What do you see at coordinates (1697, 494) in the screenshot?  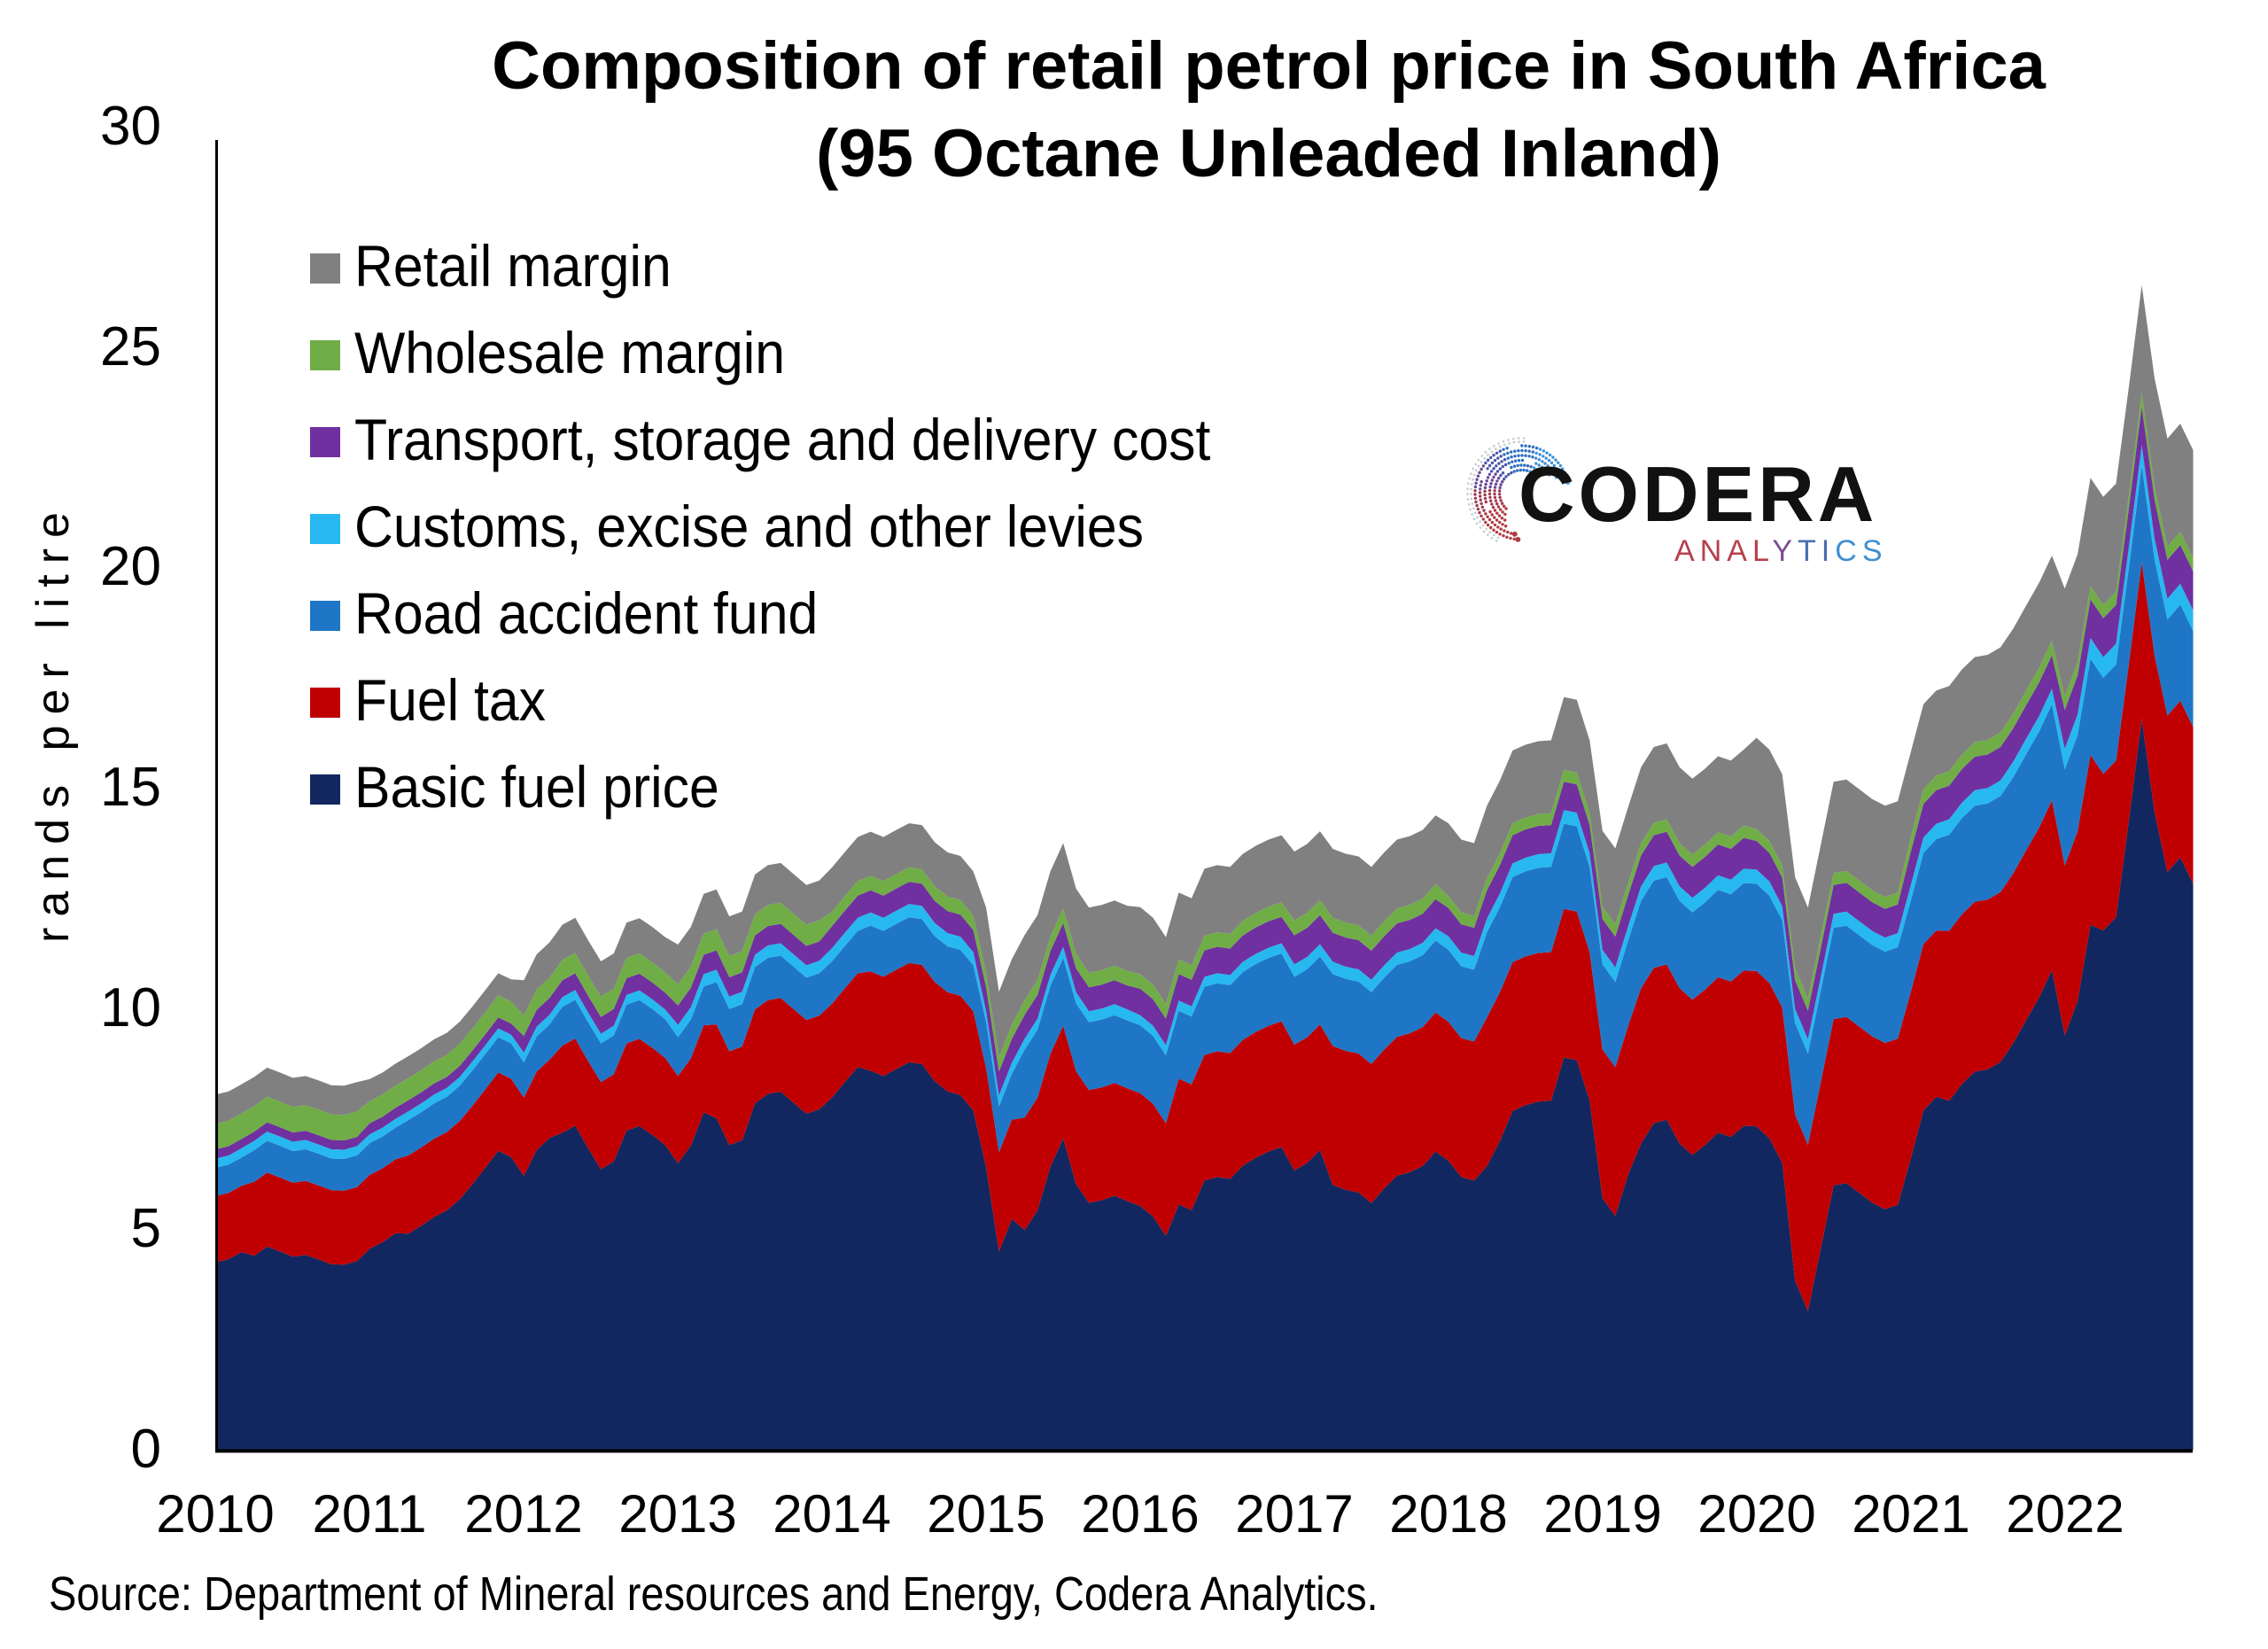 I see `svg-text: CODERA` at bounding box center [1697, 494].